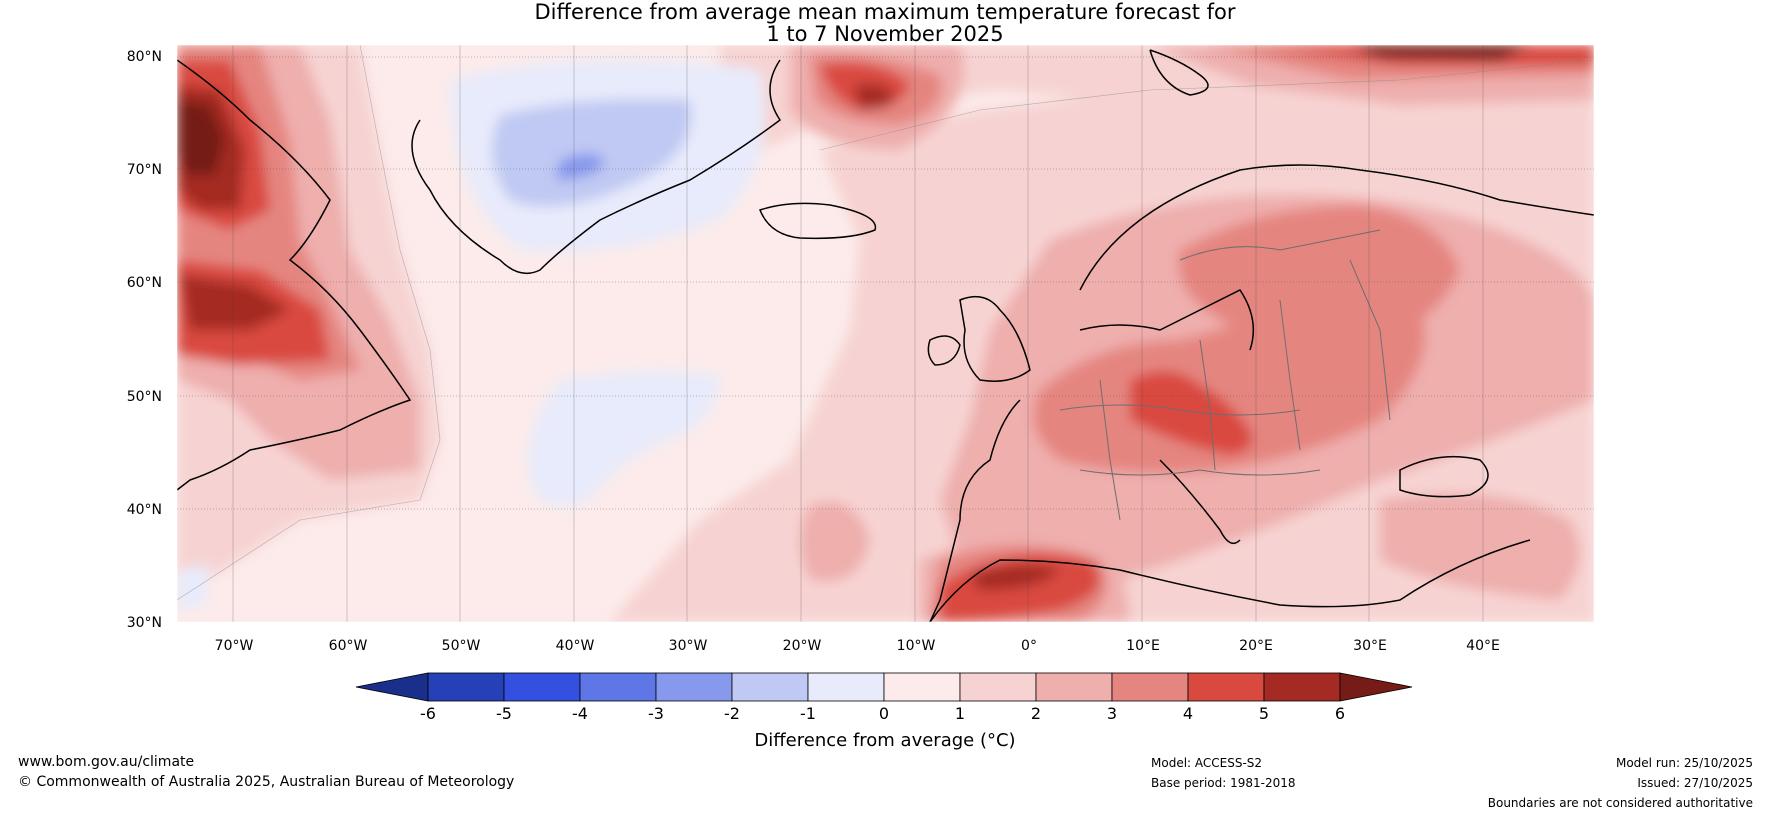 This screenshot has width=1770, height=816. I want to click on italy-coast, so click(1200, 502).